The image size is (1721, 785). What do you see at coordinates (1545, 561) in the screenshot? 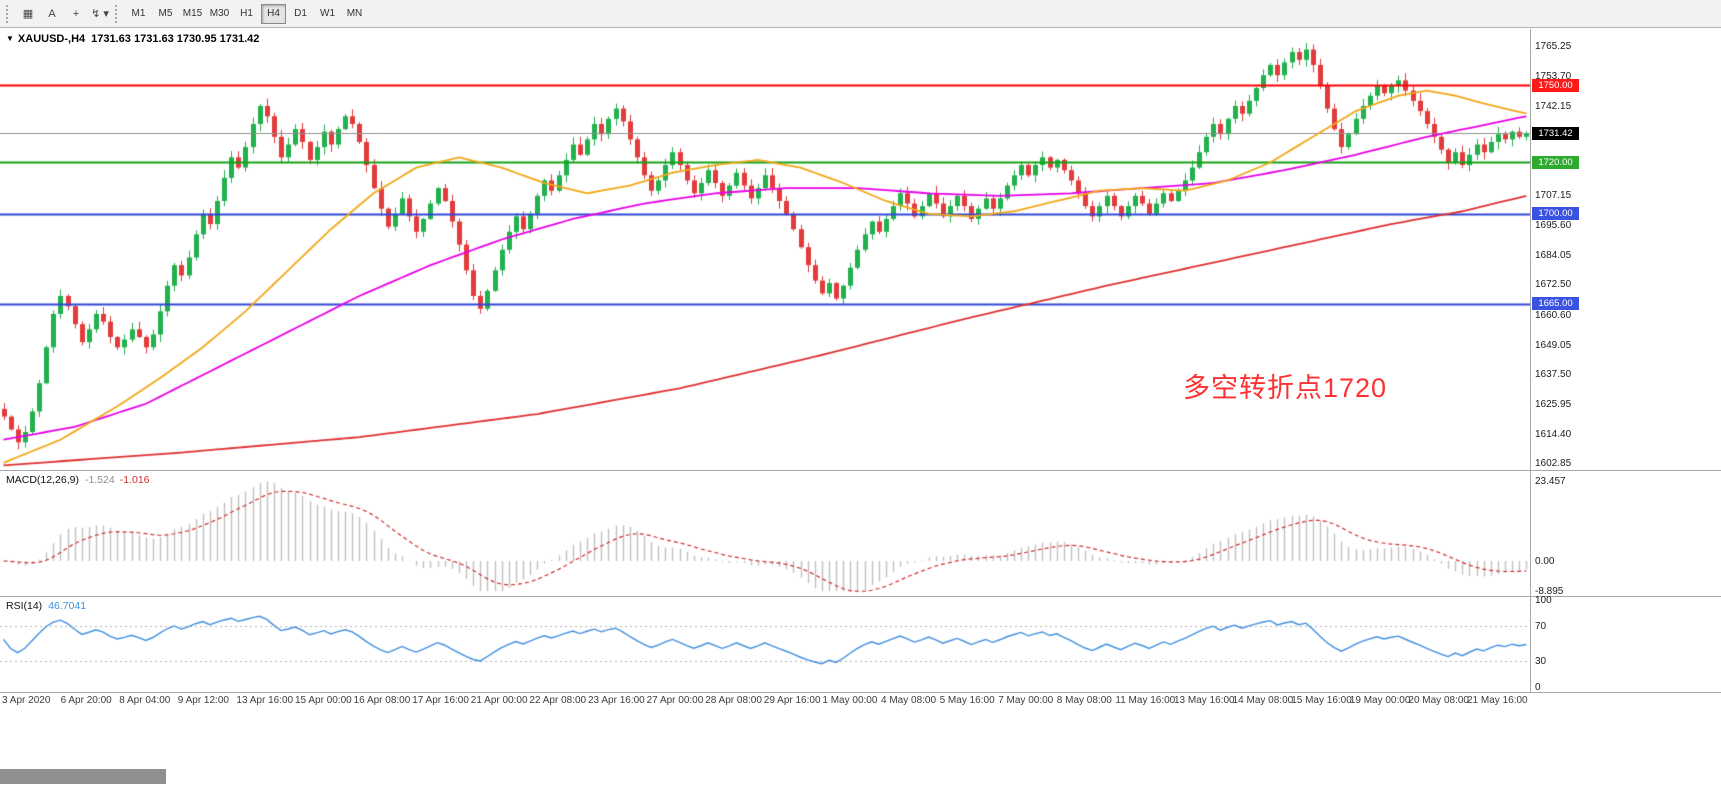
I see `macd-axis-label: 0.00` at bounding box center [1545, 561].